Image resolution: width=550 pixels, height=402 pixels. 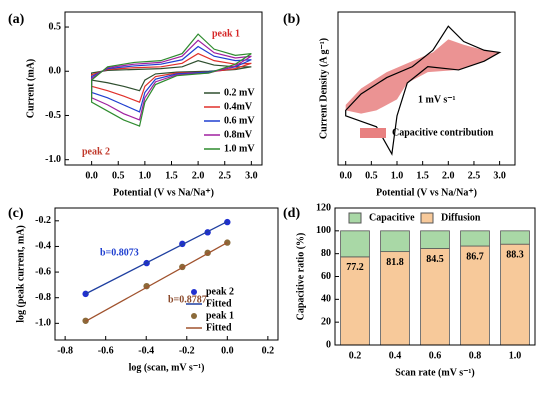 What do you see at coordinates (326, 321) in the screenshot?
I see `y-tick-label: 20` at bounding box center [326, 321].